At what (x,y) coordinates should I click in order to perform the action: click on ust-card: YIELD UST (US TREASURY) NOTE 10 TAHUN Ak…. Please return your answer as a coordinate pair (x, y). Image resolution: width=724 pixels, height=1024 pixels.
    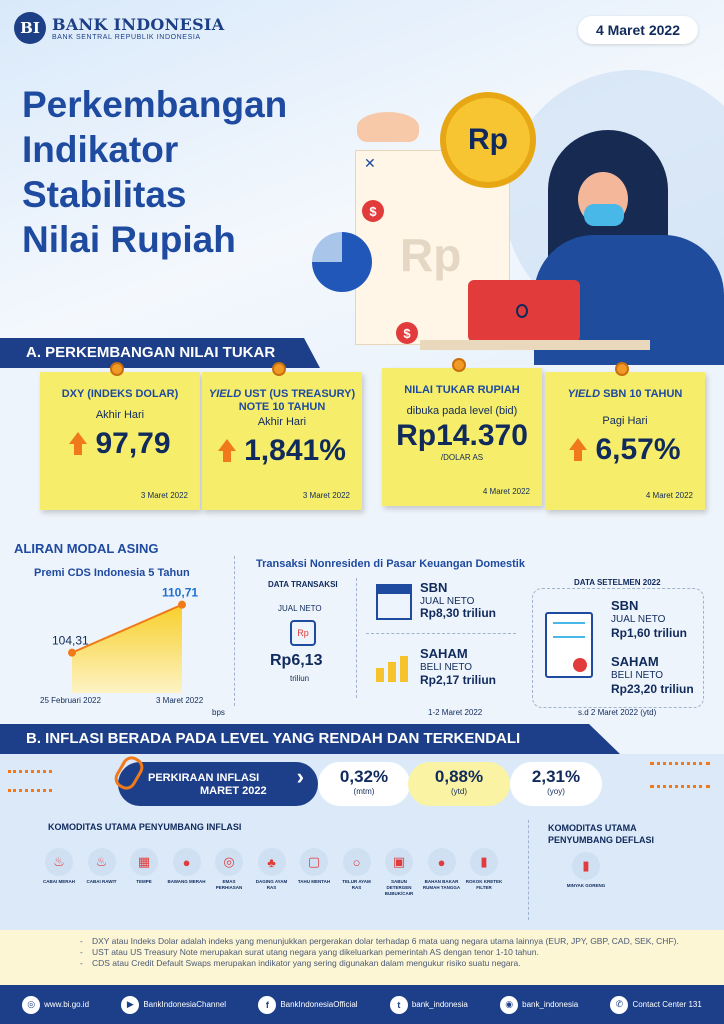
    Looking at the image, I should click on (282, 436).